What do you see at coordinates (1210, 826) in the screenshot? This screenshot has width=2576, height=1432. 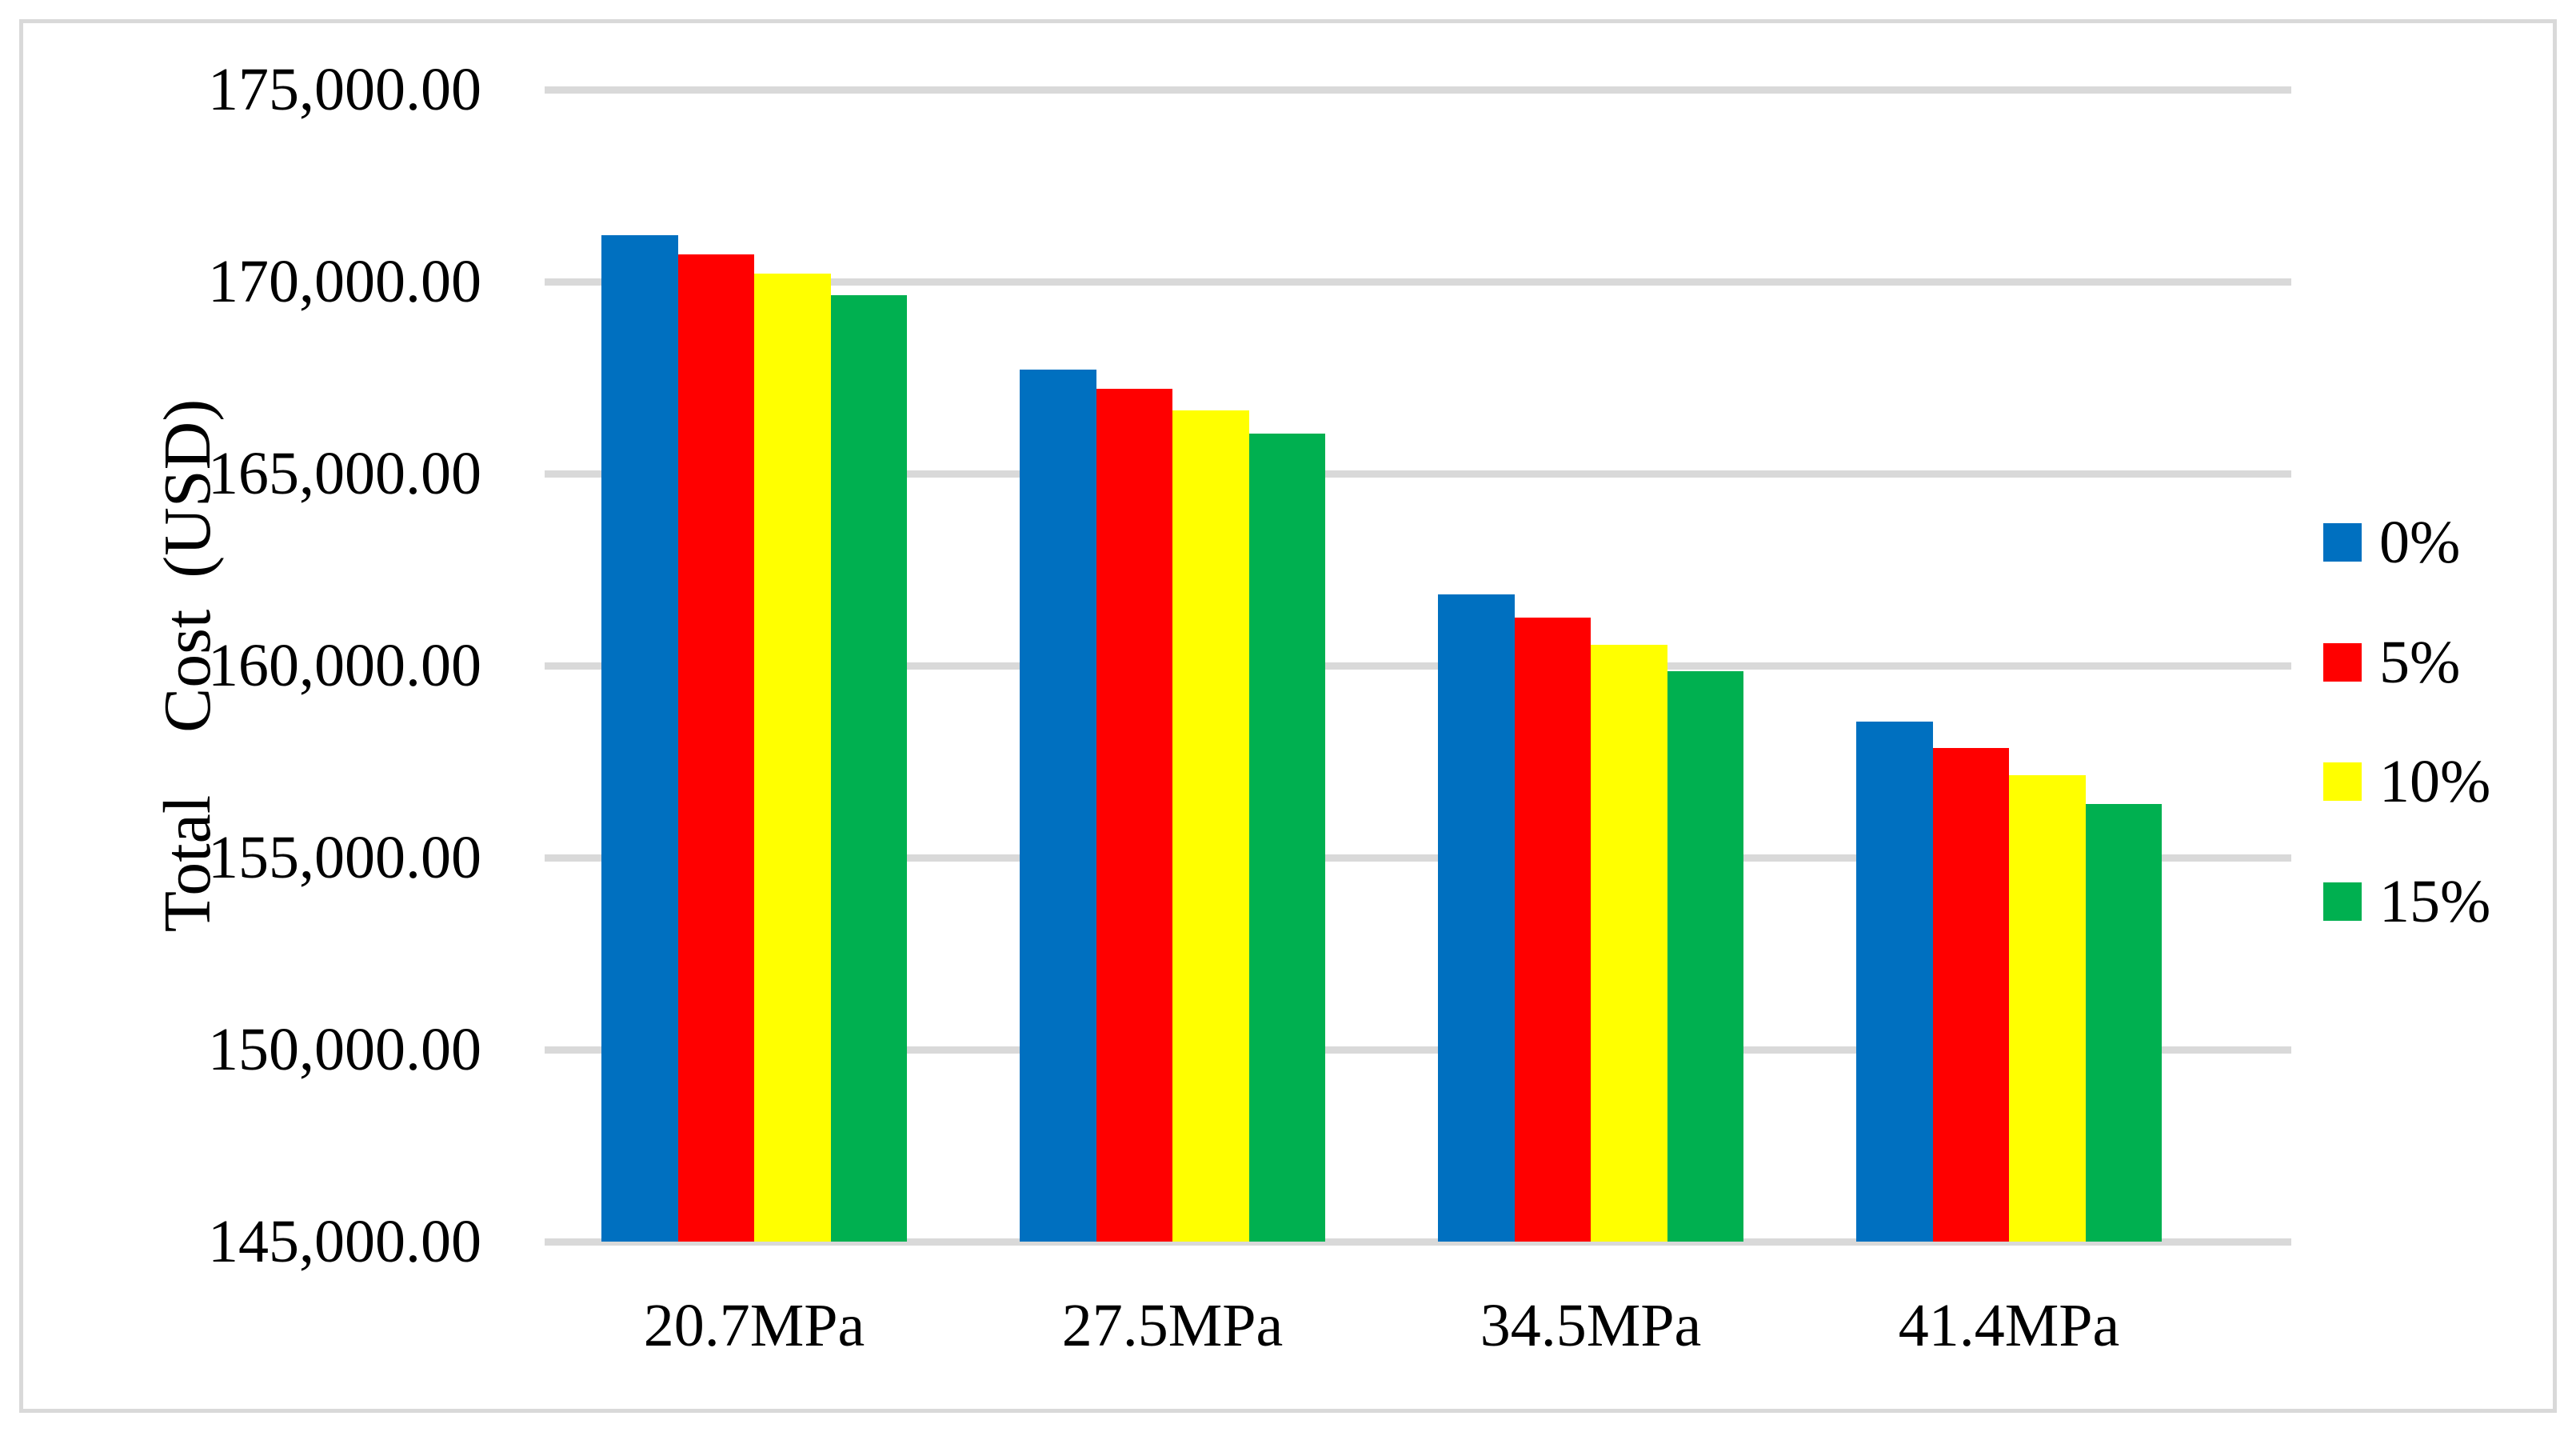 I see `bar-10pct-27.5MPa` at bounding box center [1210, 826].